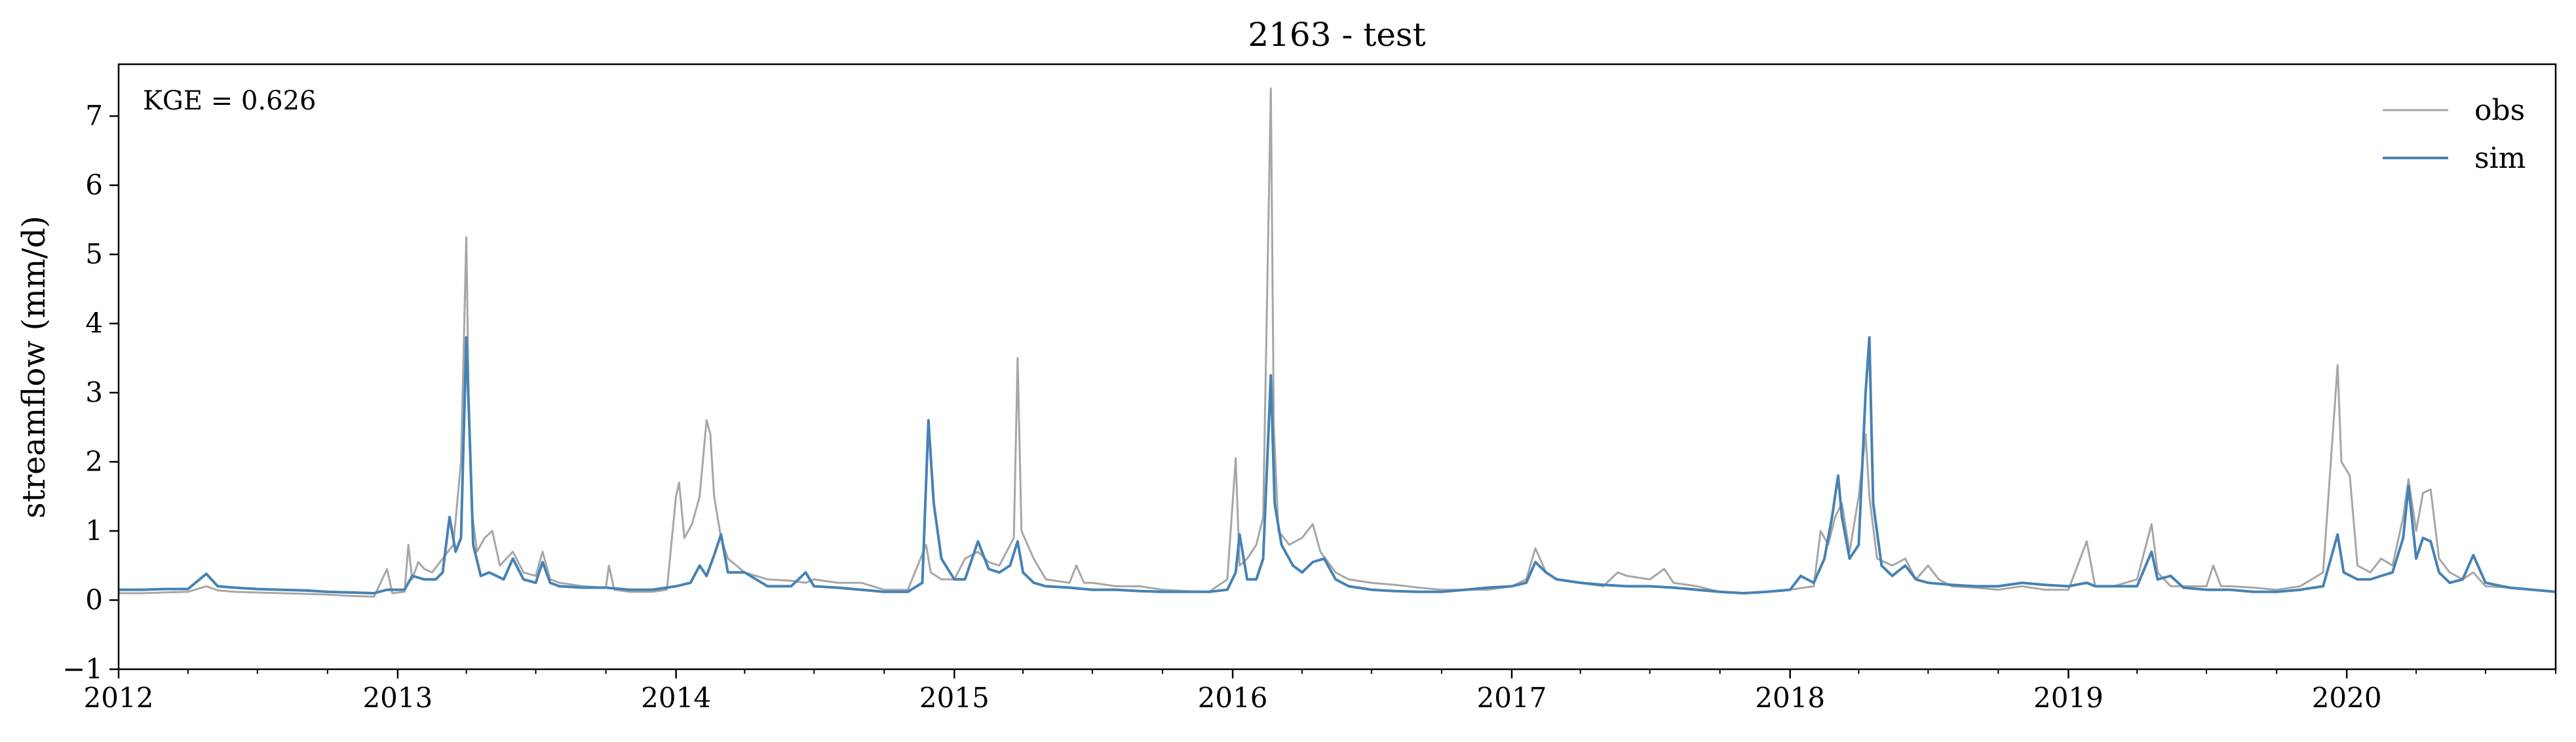 The image size is (2576, 742). Describe the element at coordinates (82, 669) in the screenshot. I see `y-tick-label: −1` at that location.